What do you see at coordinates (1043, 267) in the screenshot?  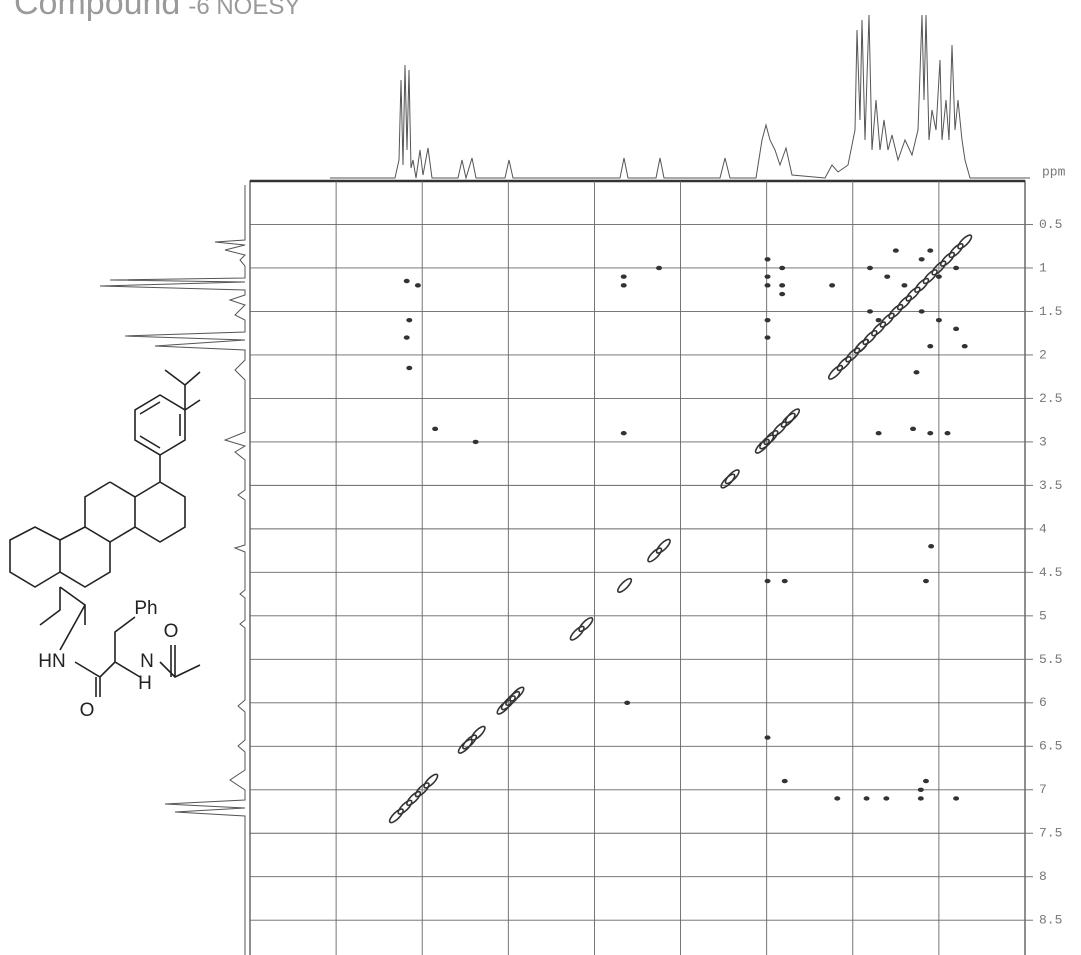 I see `y-tick-label: 1` at bounding box center [1043, 267].